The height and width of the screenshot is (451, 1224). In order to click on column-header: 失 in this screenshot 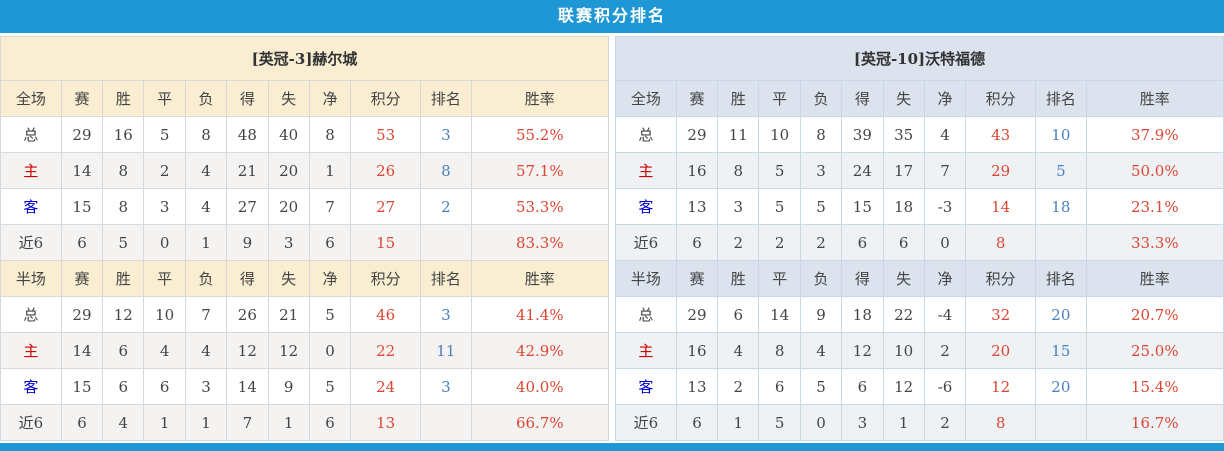, I will do `click(288, 98)`.